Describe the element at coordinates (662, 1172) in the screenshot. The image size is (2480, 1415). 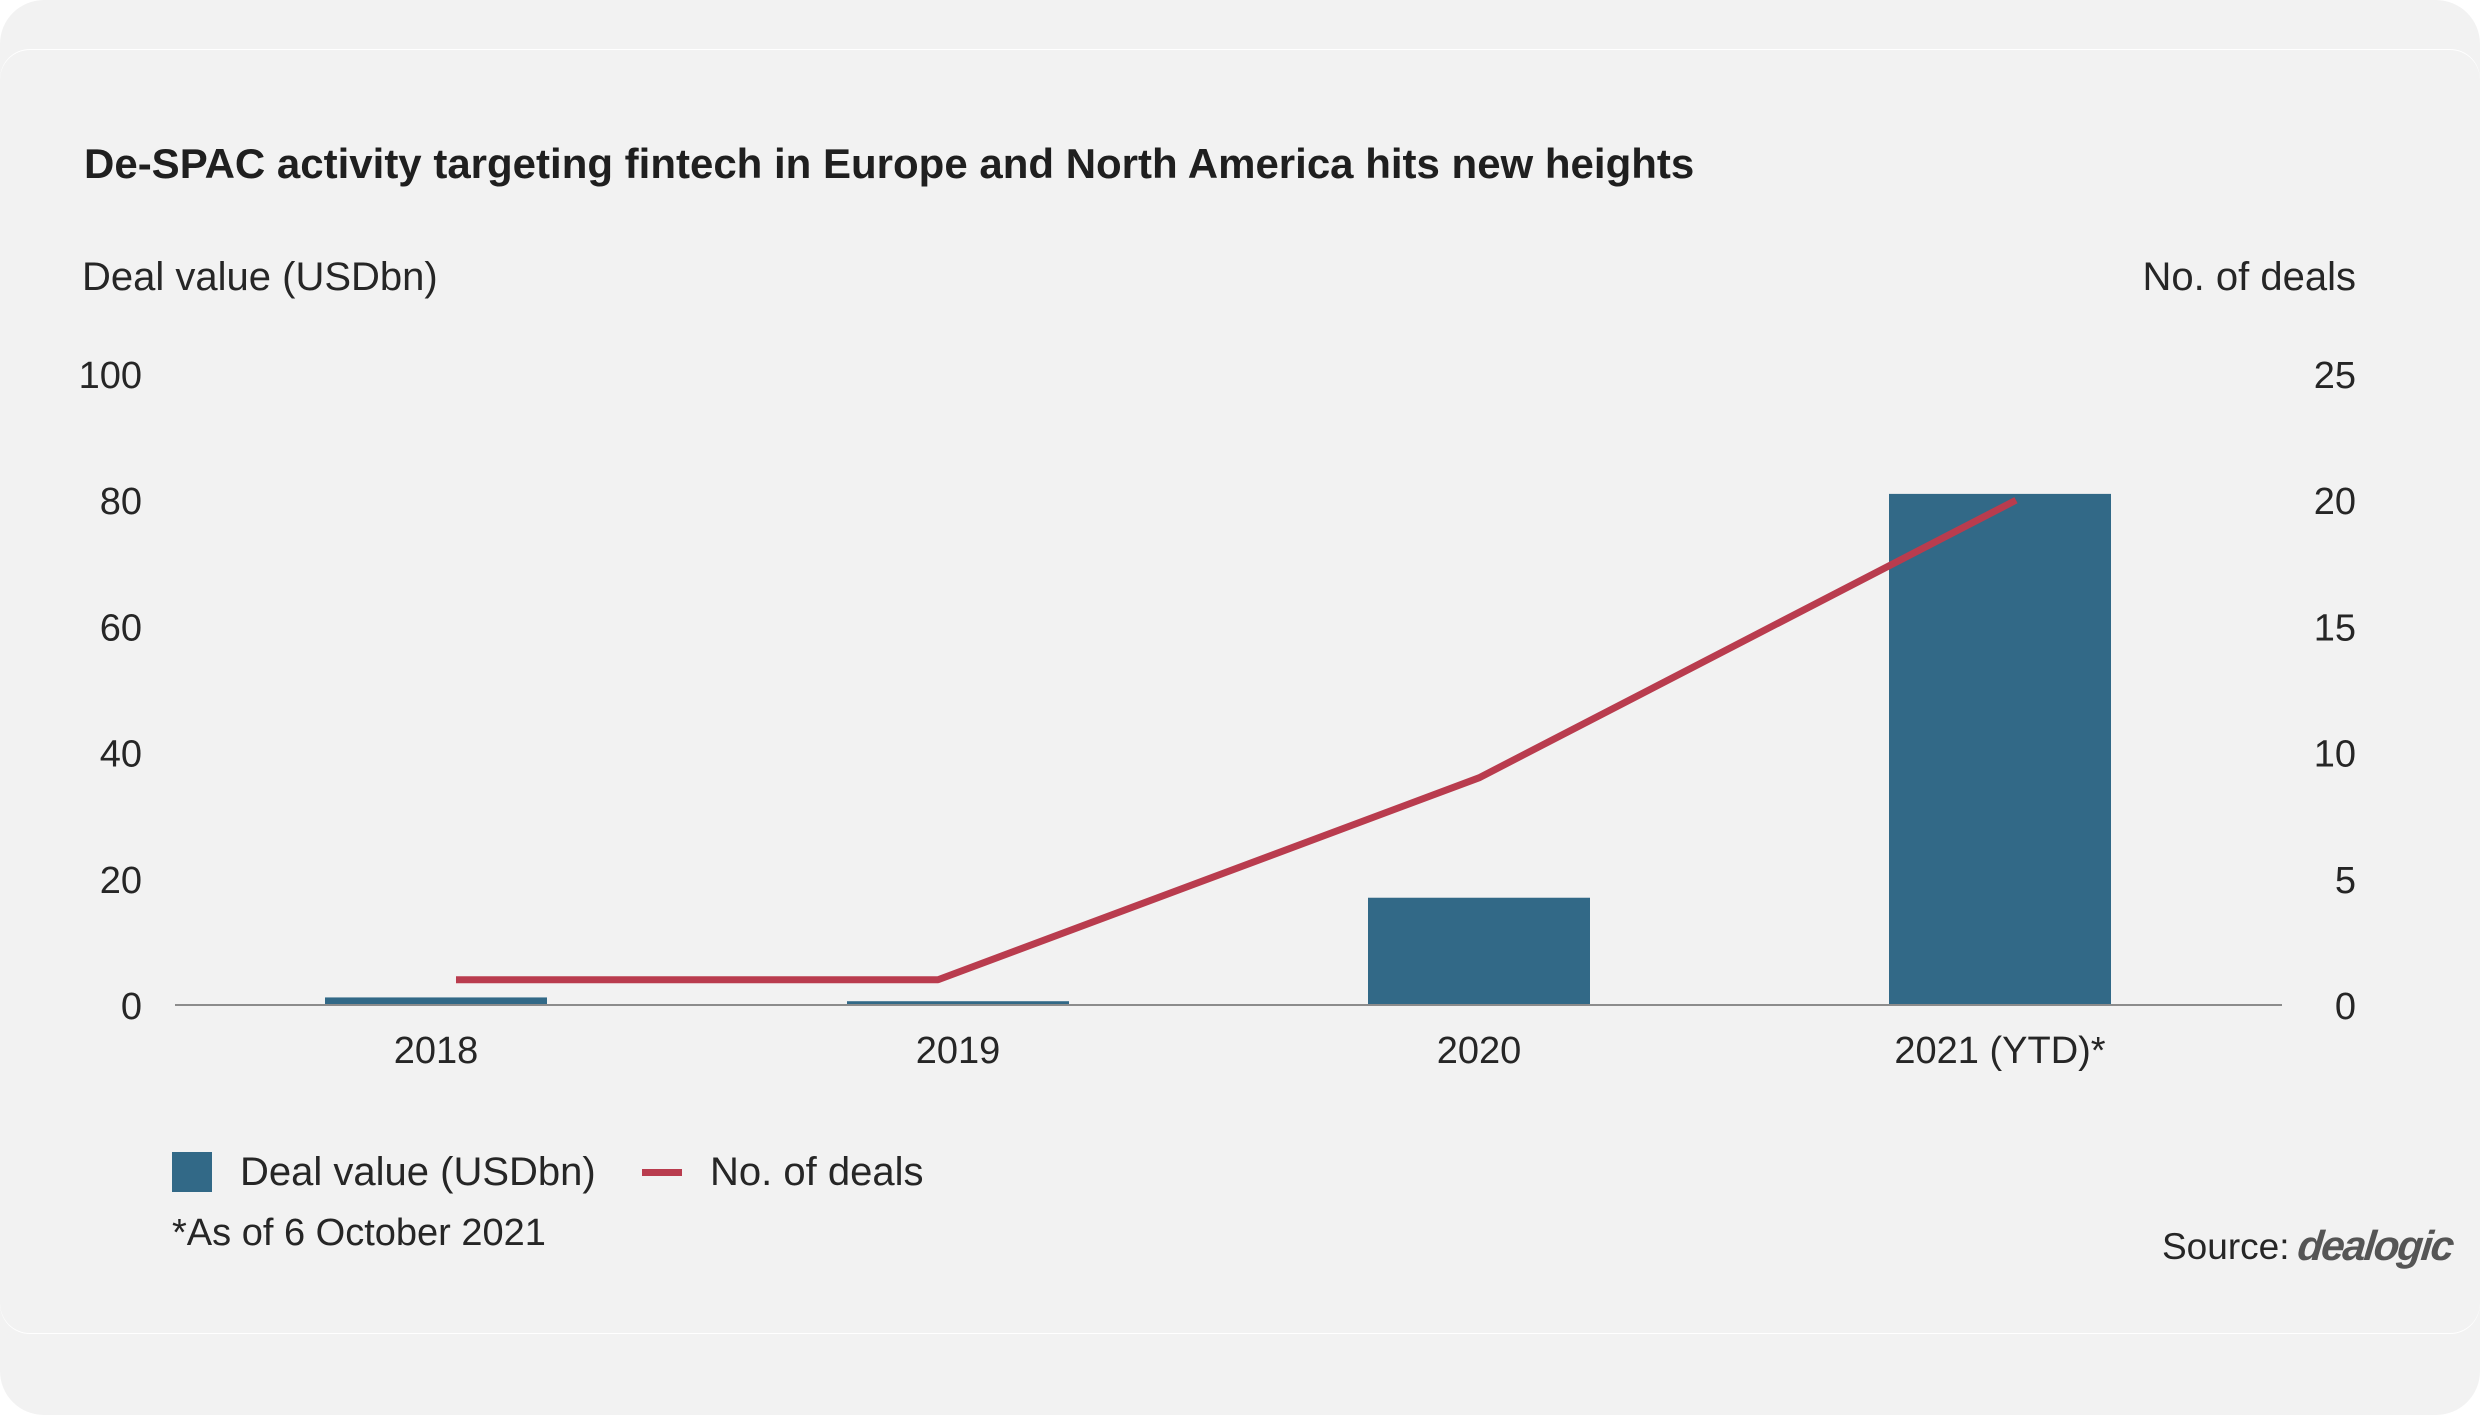
I see `legend-swatch-line` at that location.